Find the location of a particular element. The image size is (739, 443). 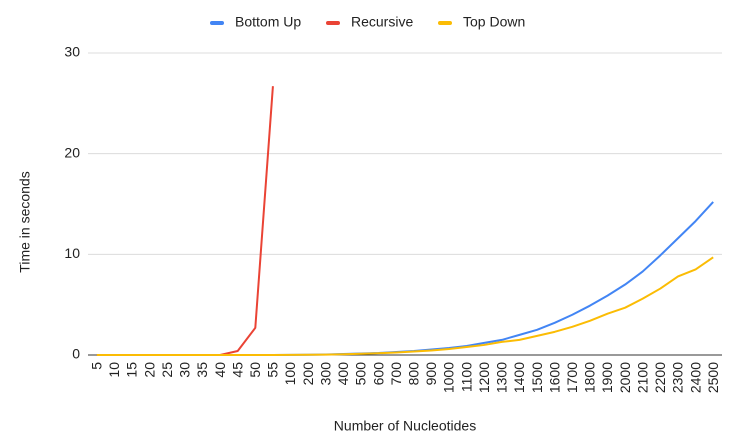

y-axis-title: Time in seconds is located at coordinates (25, 221).